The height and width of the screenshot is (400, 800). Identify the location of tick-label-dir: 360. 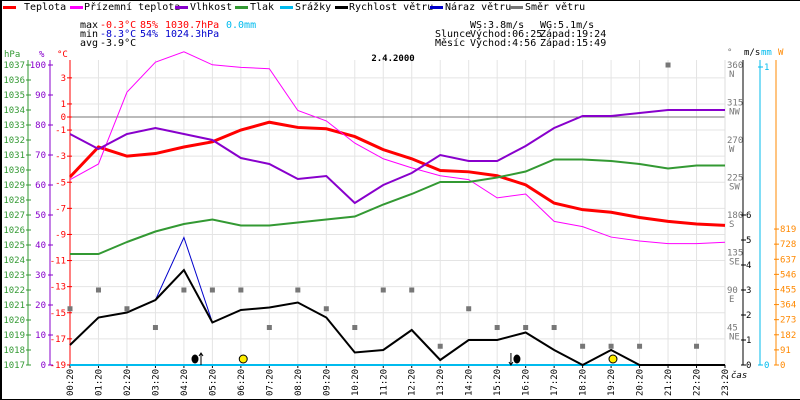
(735, 66).